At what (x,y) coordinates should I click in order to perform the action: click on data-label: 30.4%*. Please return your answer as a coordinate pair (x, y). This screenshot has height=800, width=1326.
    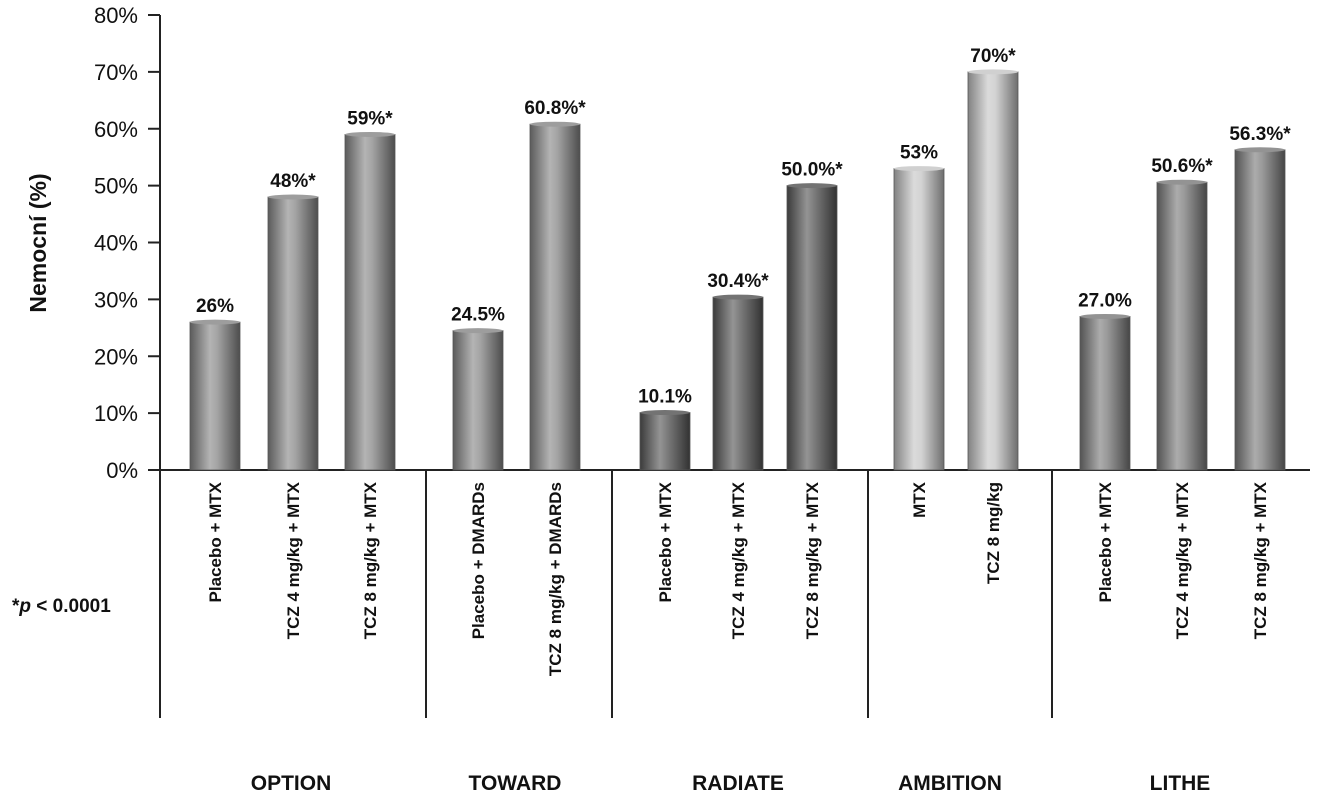
    Looking at the image, I should click on (738, 281).